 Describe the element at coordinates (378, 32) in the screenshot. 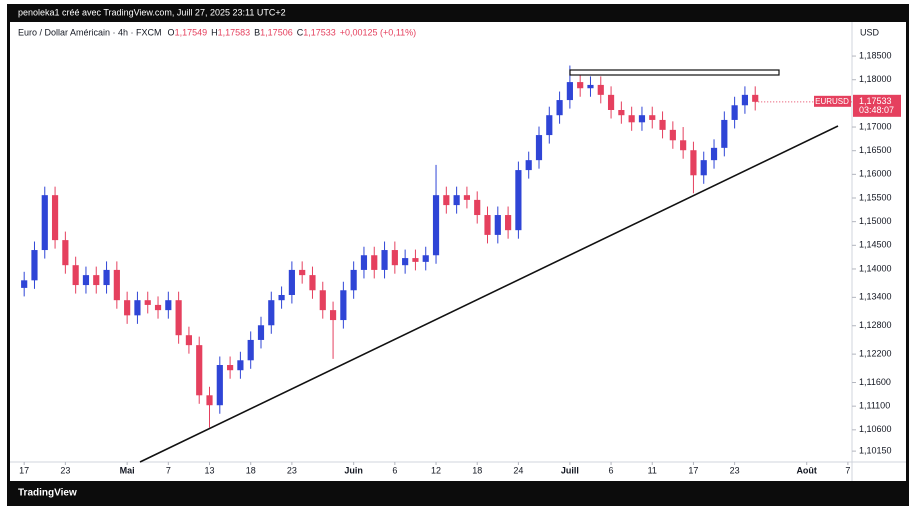

I see `legend-change: +0,00125 (+0,11%)` at that location.